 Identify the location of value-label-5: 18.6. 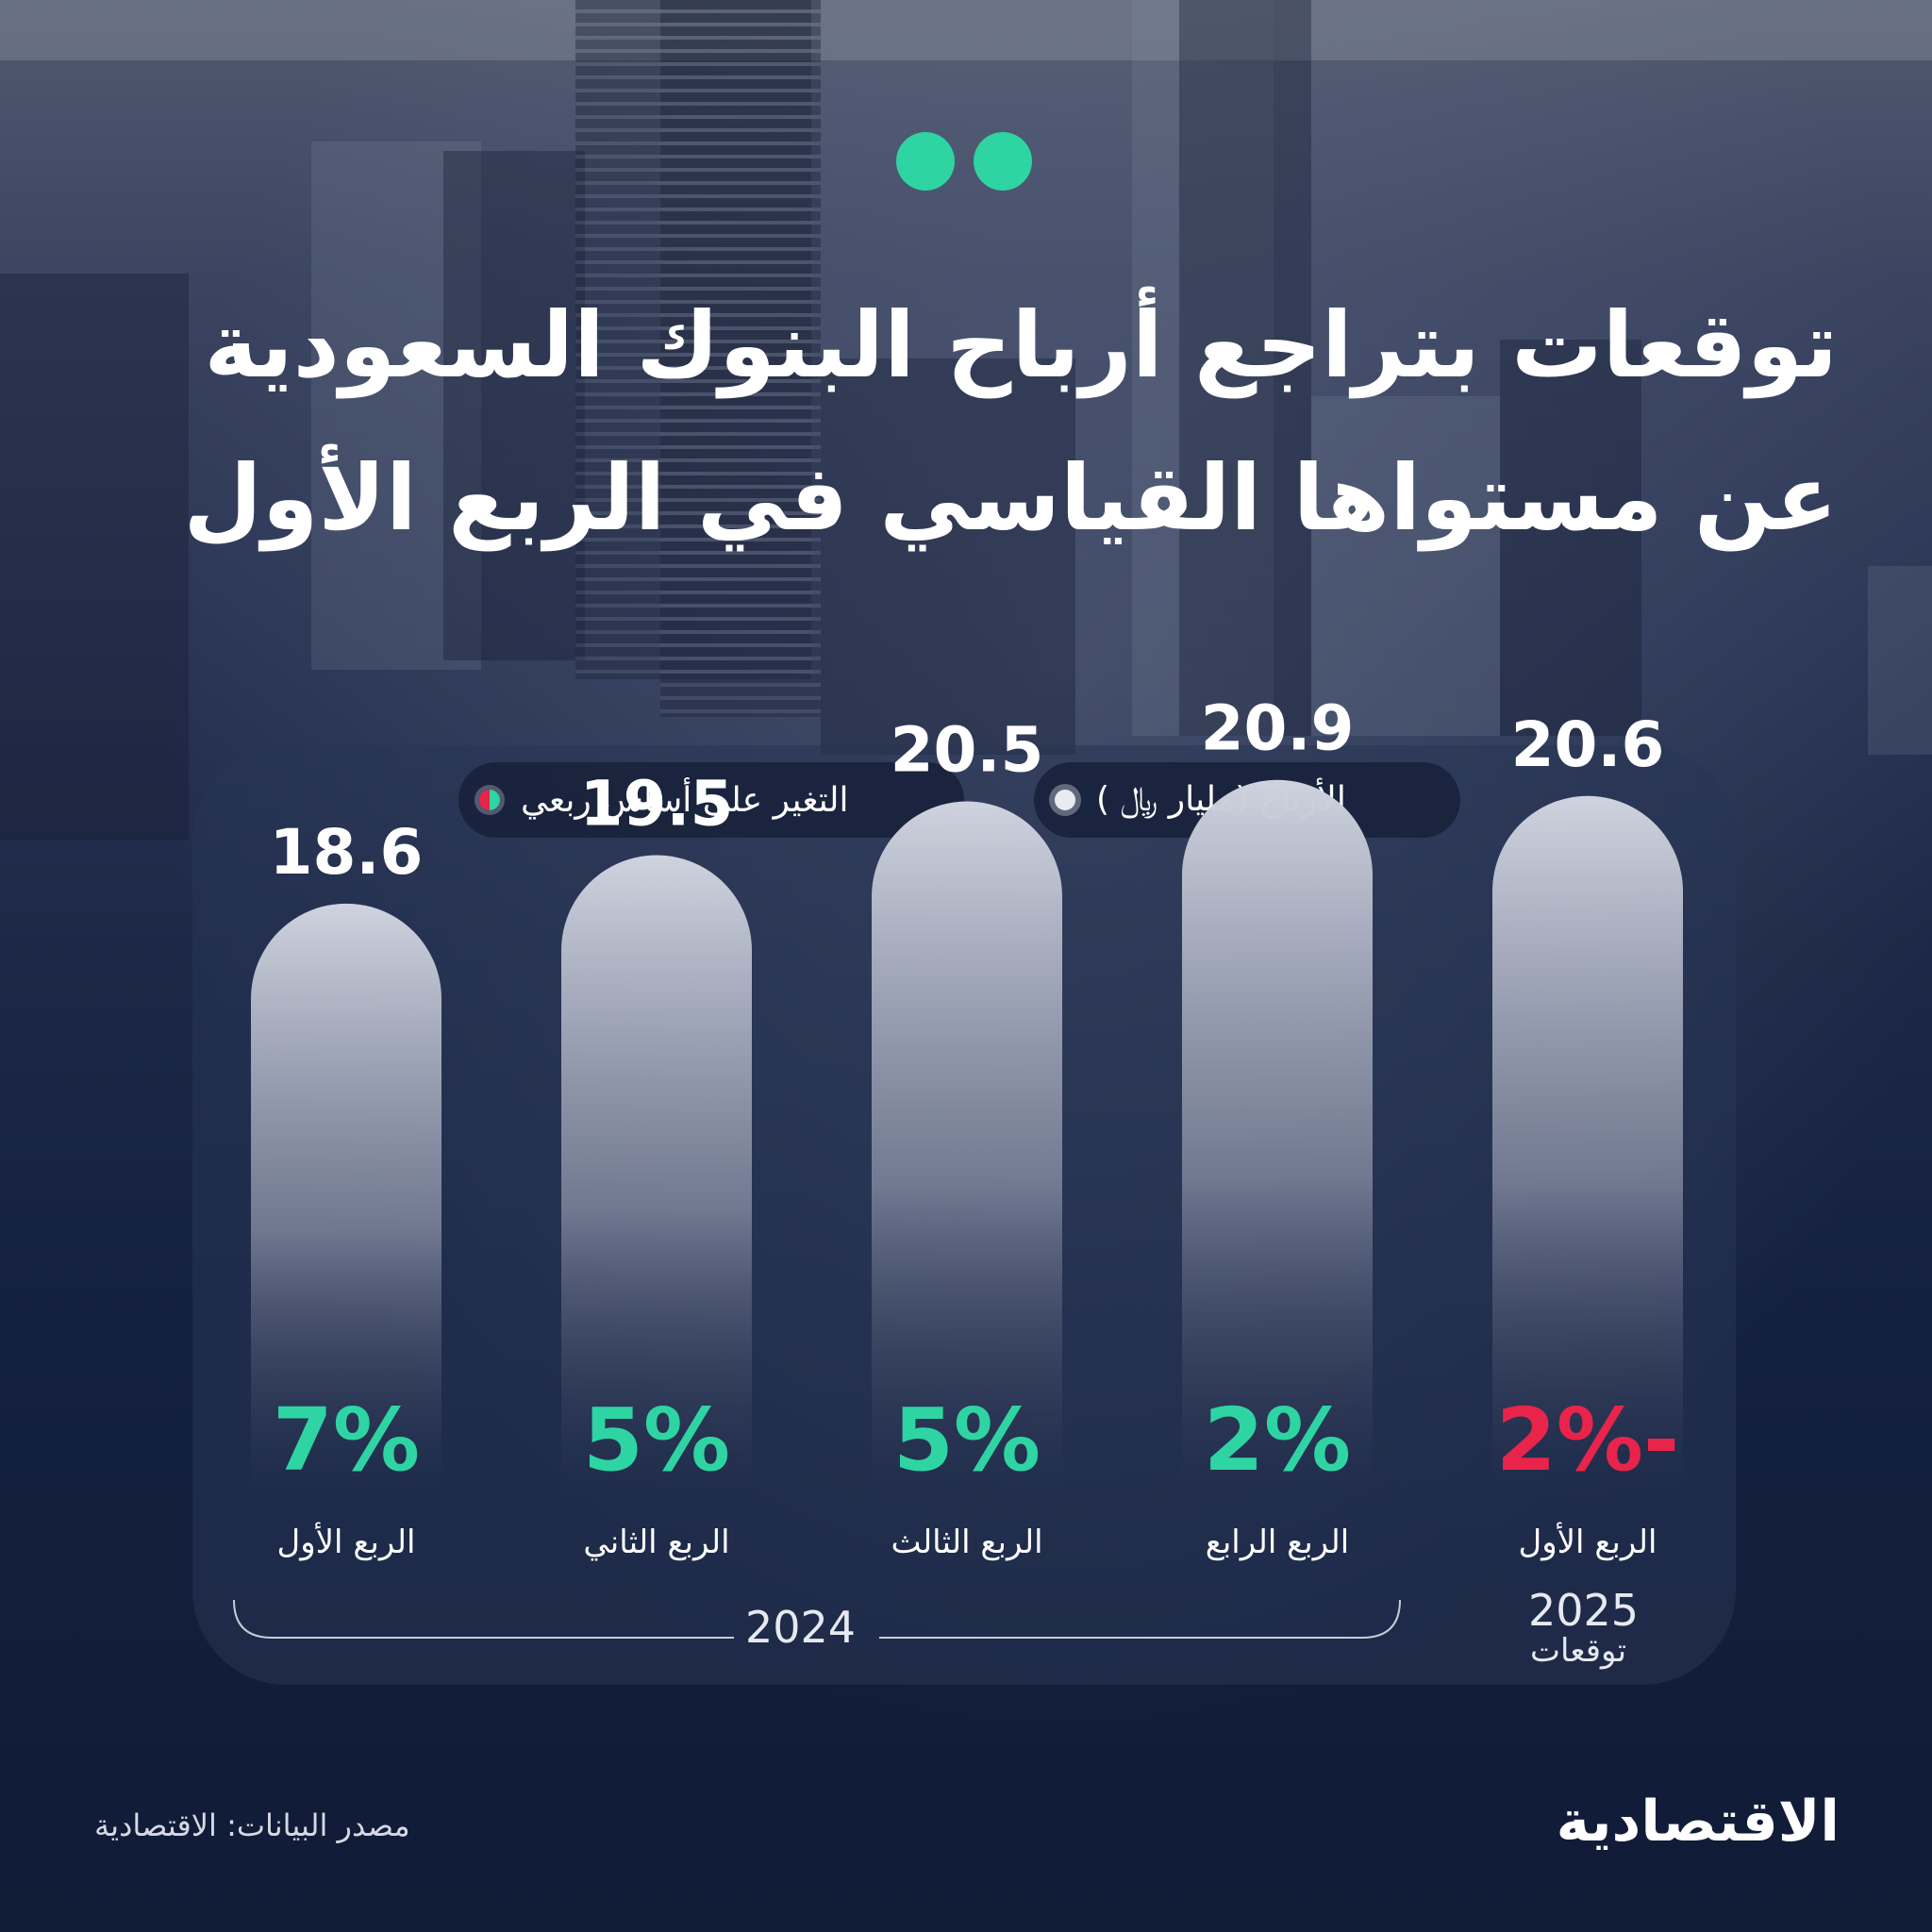
(347, 853).